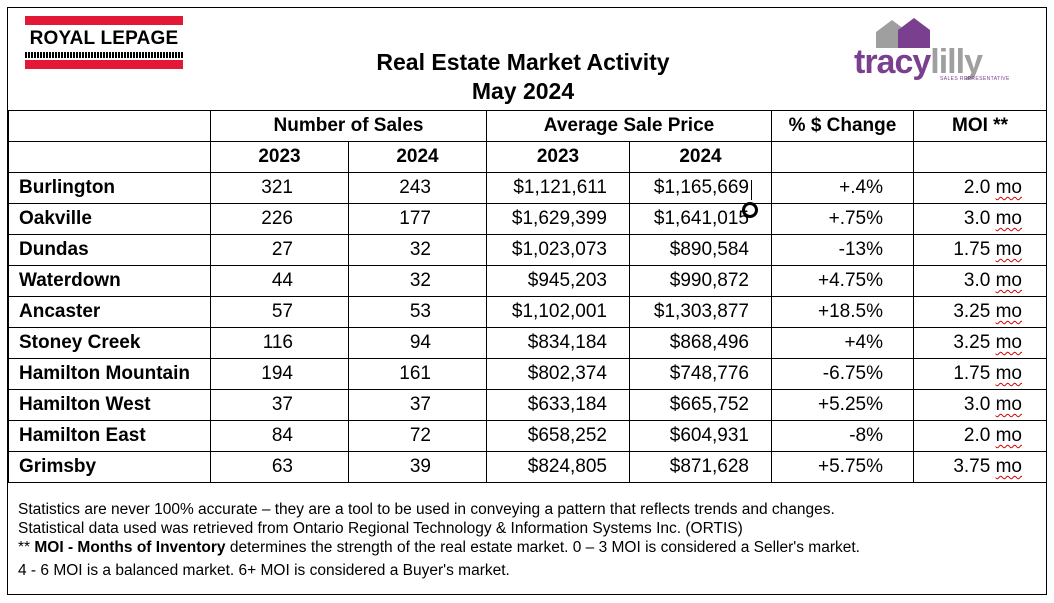 Image resolution: width=1054 pixels, height=603 pixels. What do you see at coordinates (700, 281) in the screenshot?
I see `price-2024-cell: $990,872` at bounding box center [700, 281].